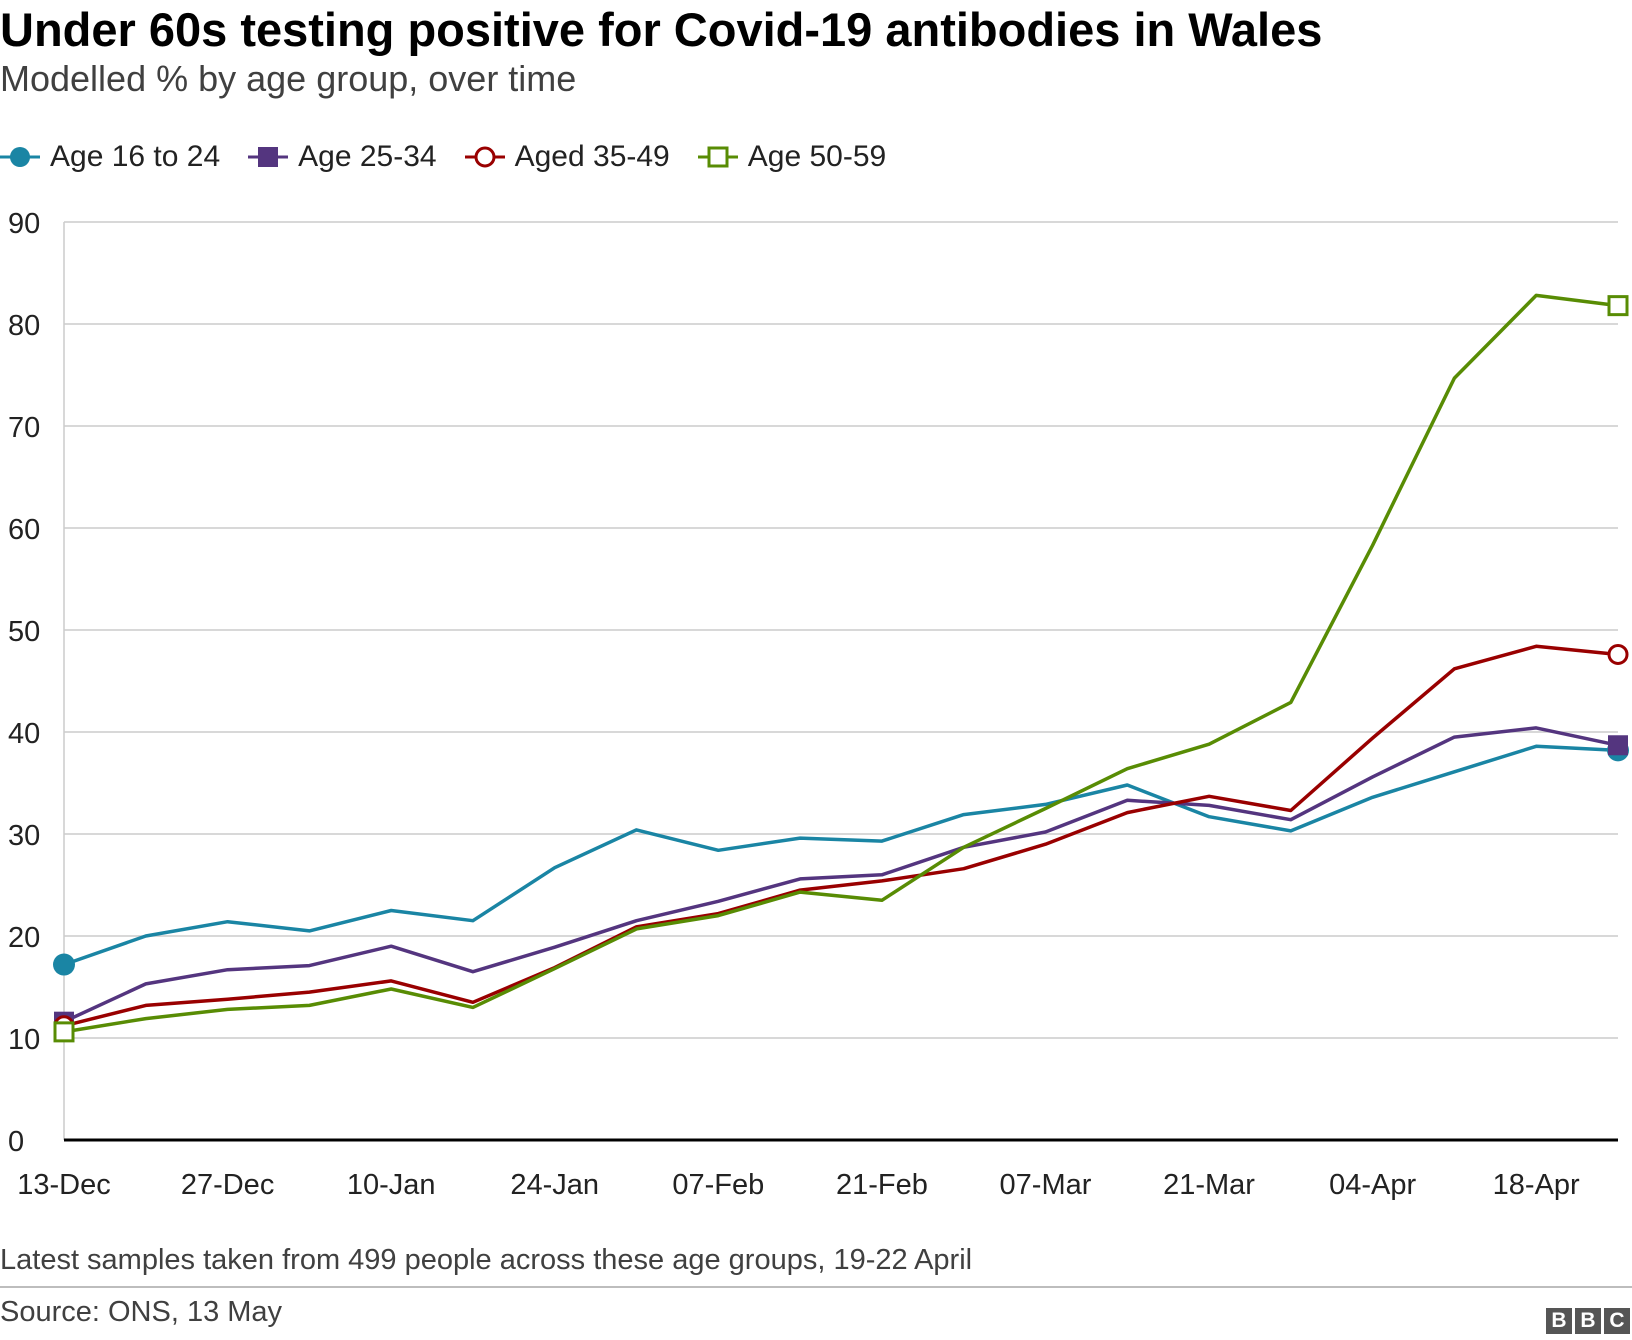 The image size is (1632, 1340). What do you see at coordinates (228, 1184) in the screenshot?
I see `x-tick-label: 27-Dec` at bounding box center [228, 1184].